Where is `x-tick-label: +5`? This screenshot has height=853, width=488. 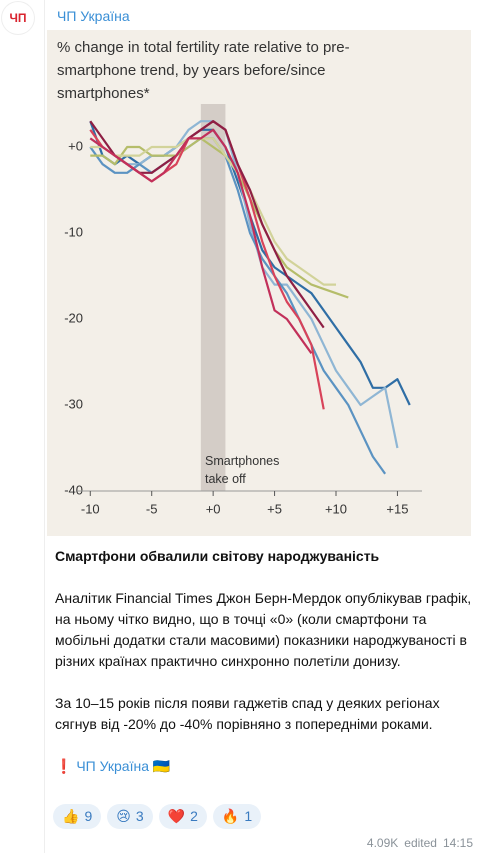
x-tick-label: +5 is located at coordinates (274, 508).